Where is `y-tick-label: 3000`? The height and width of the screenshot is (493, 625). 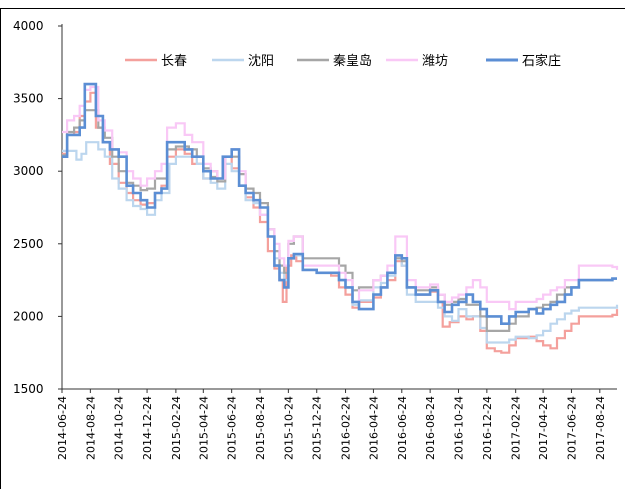
y-tick-label: 3000 is located at coordinates (28, 171).